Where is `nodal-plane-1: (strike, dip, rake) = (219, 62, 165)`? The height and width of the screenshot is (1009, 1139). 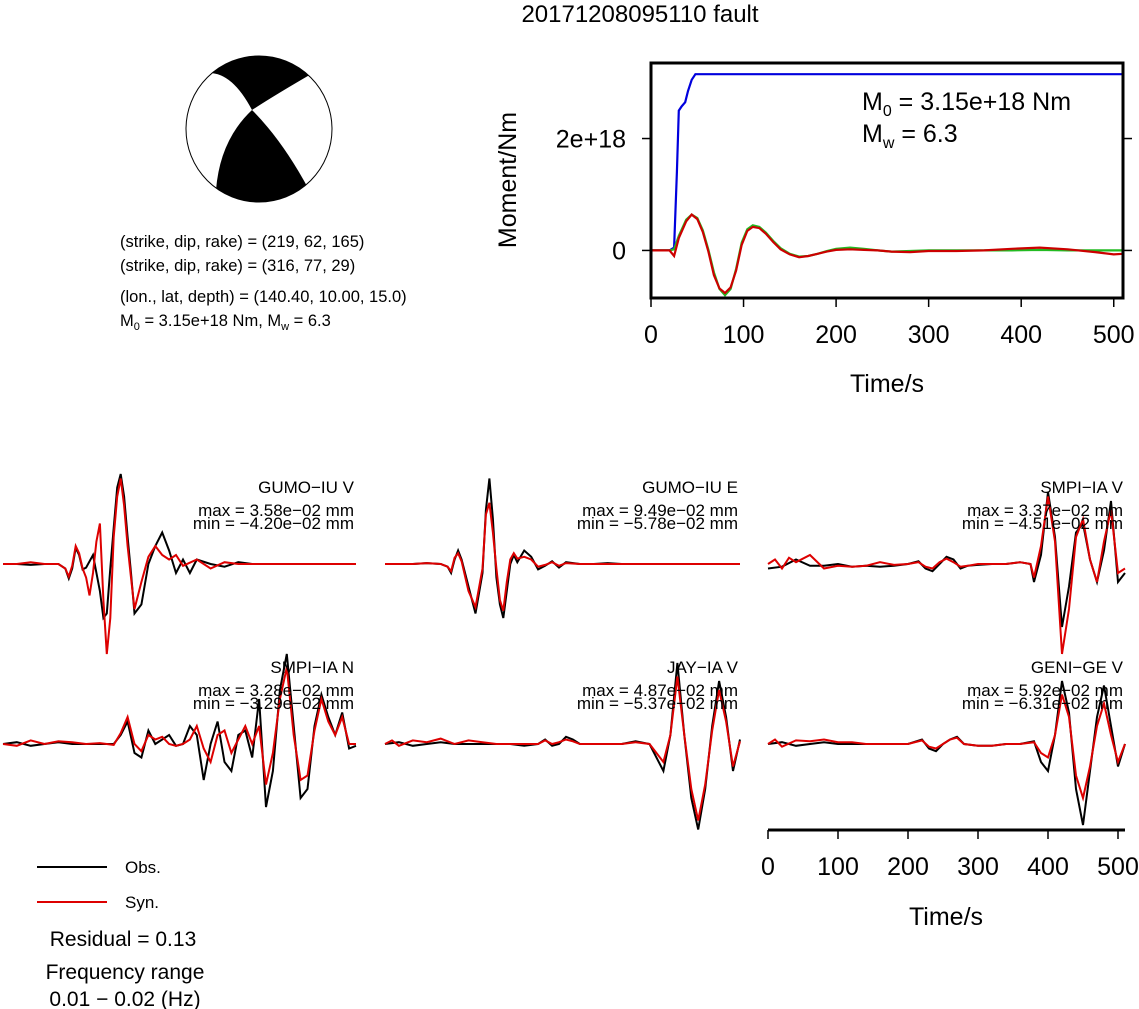
nodal-plane-1: (strike, dip, rake) = (219, 62, 165) is located at coordinates (242, 242).